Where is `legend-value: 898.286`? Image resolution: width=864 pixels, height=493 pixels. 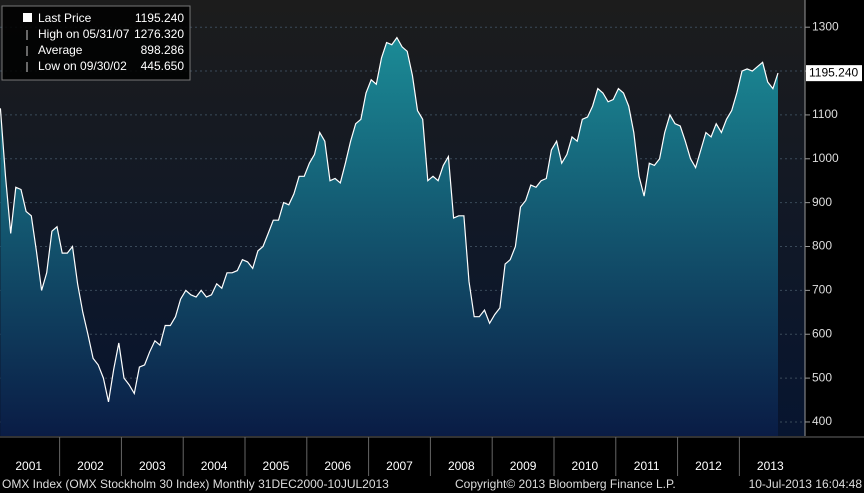
legend-value: 898.286 is located at coordinates (163, 50).